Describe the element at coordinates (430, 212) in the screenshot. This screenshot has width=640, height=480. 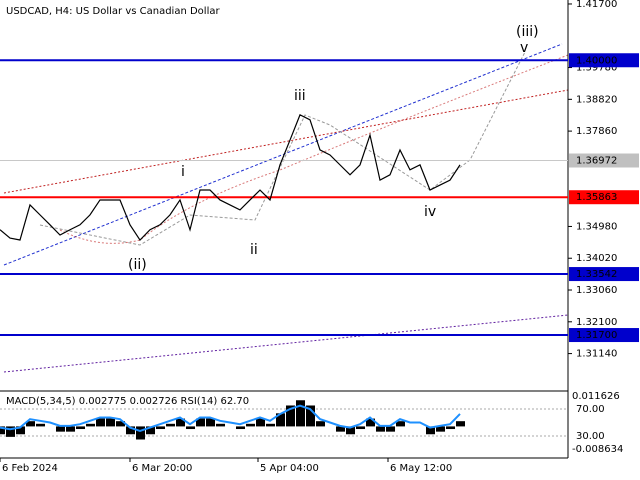
I see `wave-label: iv` at that location.